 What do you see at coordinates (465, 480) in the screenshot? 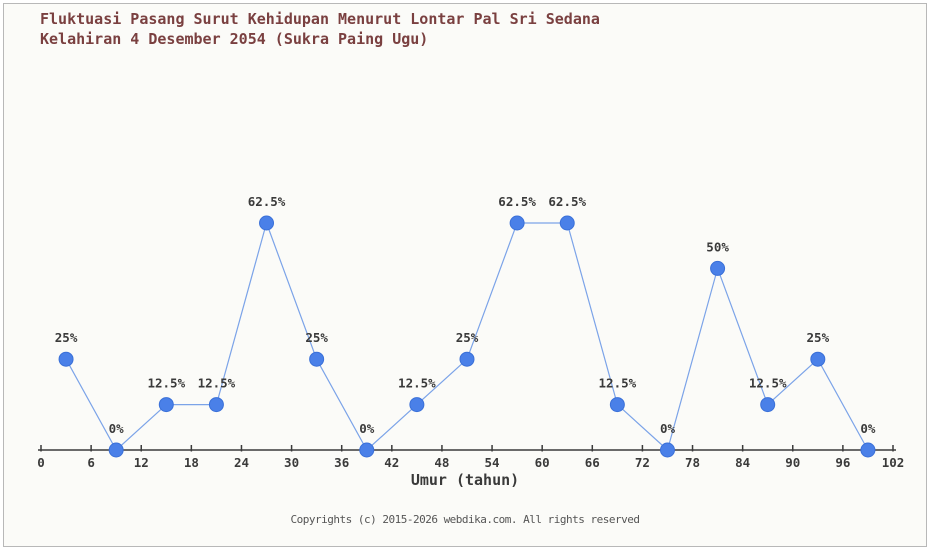
I see `x-axis-title: Umur (tahun)` at bounding box center [465, 480].